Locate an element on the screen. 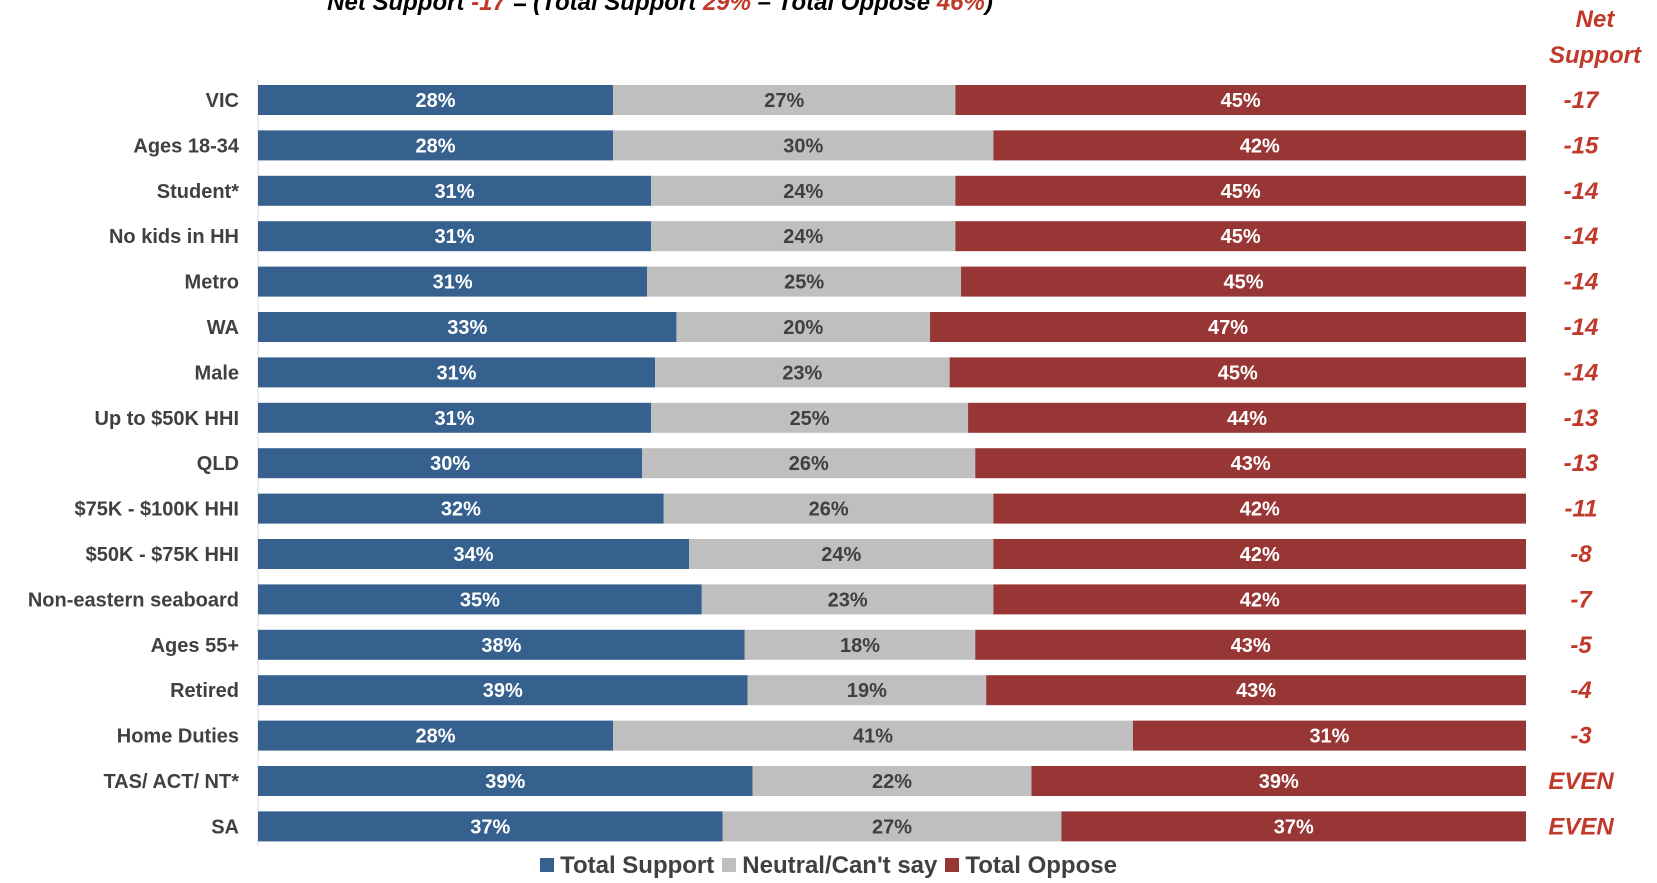 This screenshot has width=1657, height=883. data-label: 23% is located at coordinates (848, 600).